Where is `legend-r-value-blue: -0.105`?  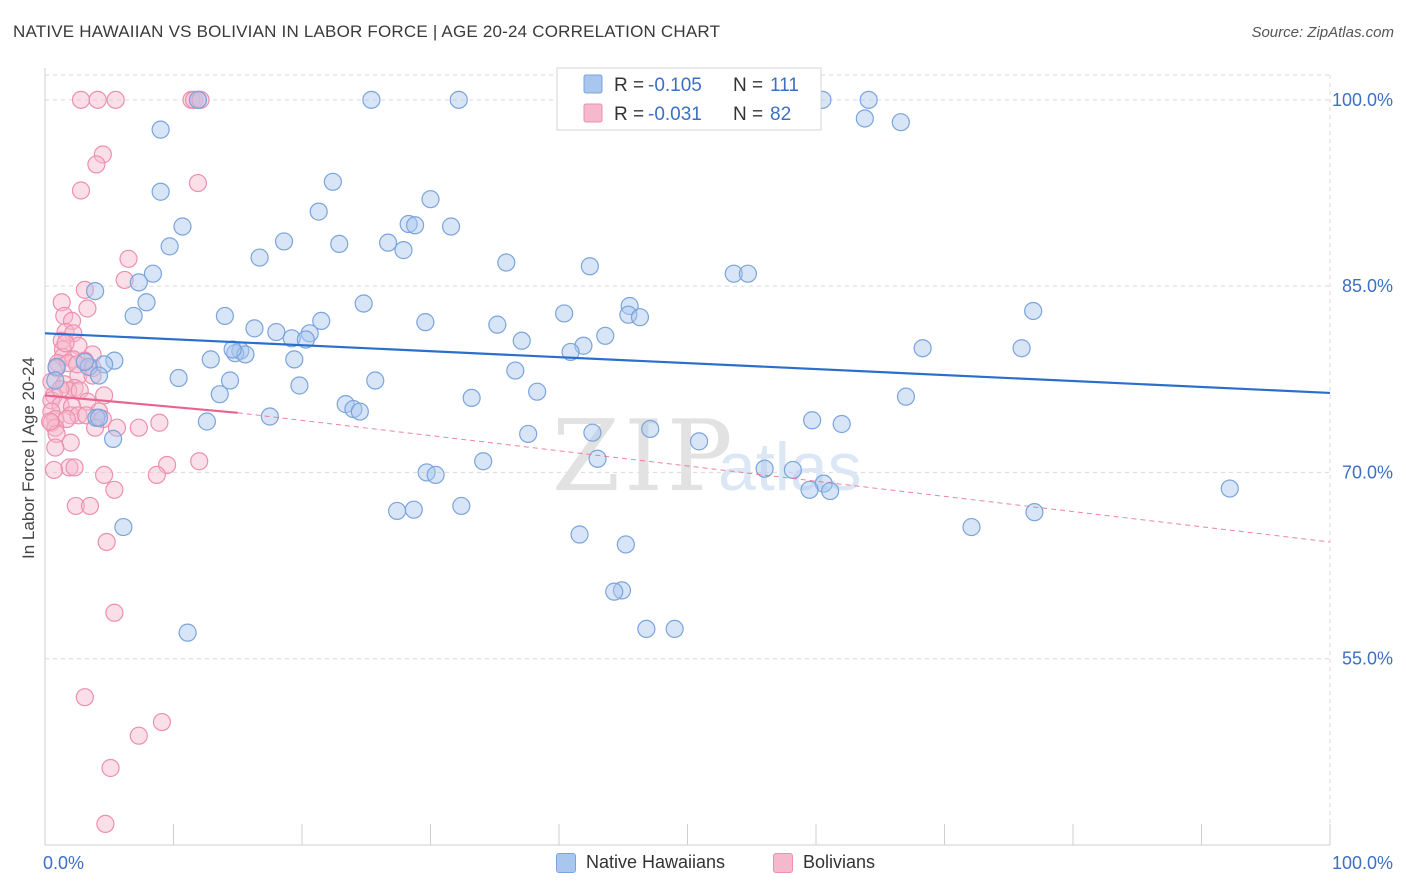 legend-r-value-blue: -0.105 is located at coordinates (675, 85).